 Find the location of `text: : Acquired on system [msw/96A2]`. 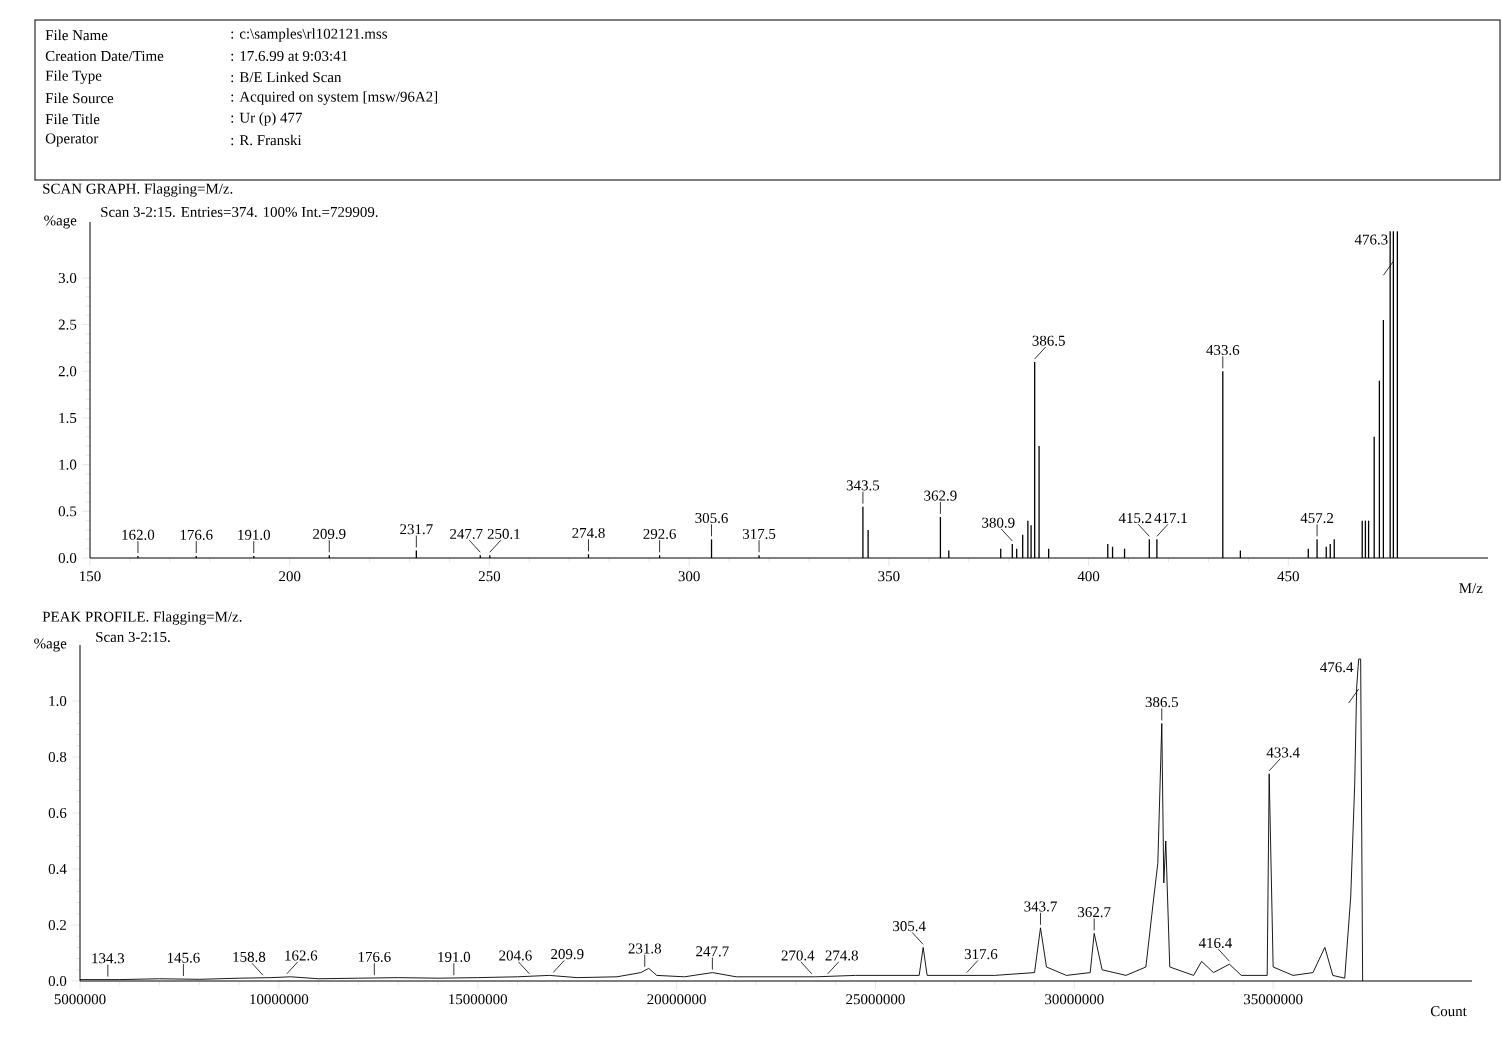

text: : Acquired on system [msw/96A2] is located at coordinates (334, 98).